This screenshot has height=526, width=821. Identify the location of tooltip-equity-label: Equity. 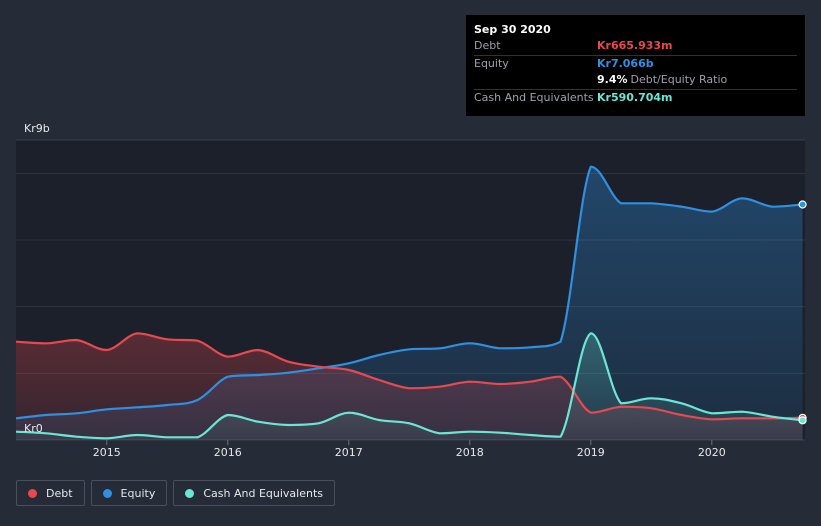
(491, 63).